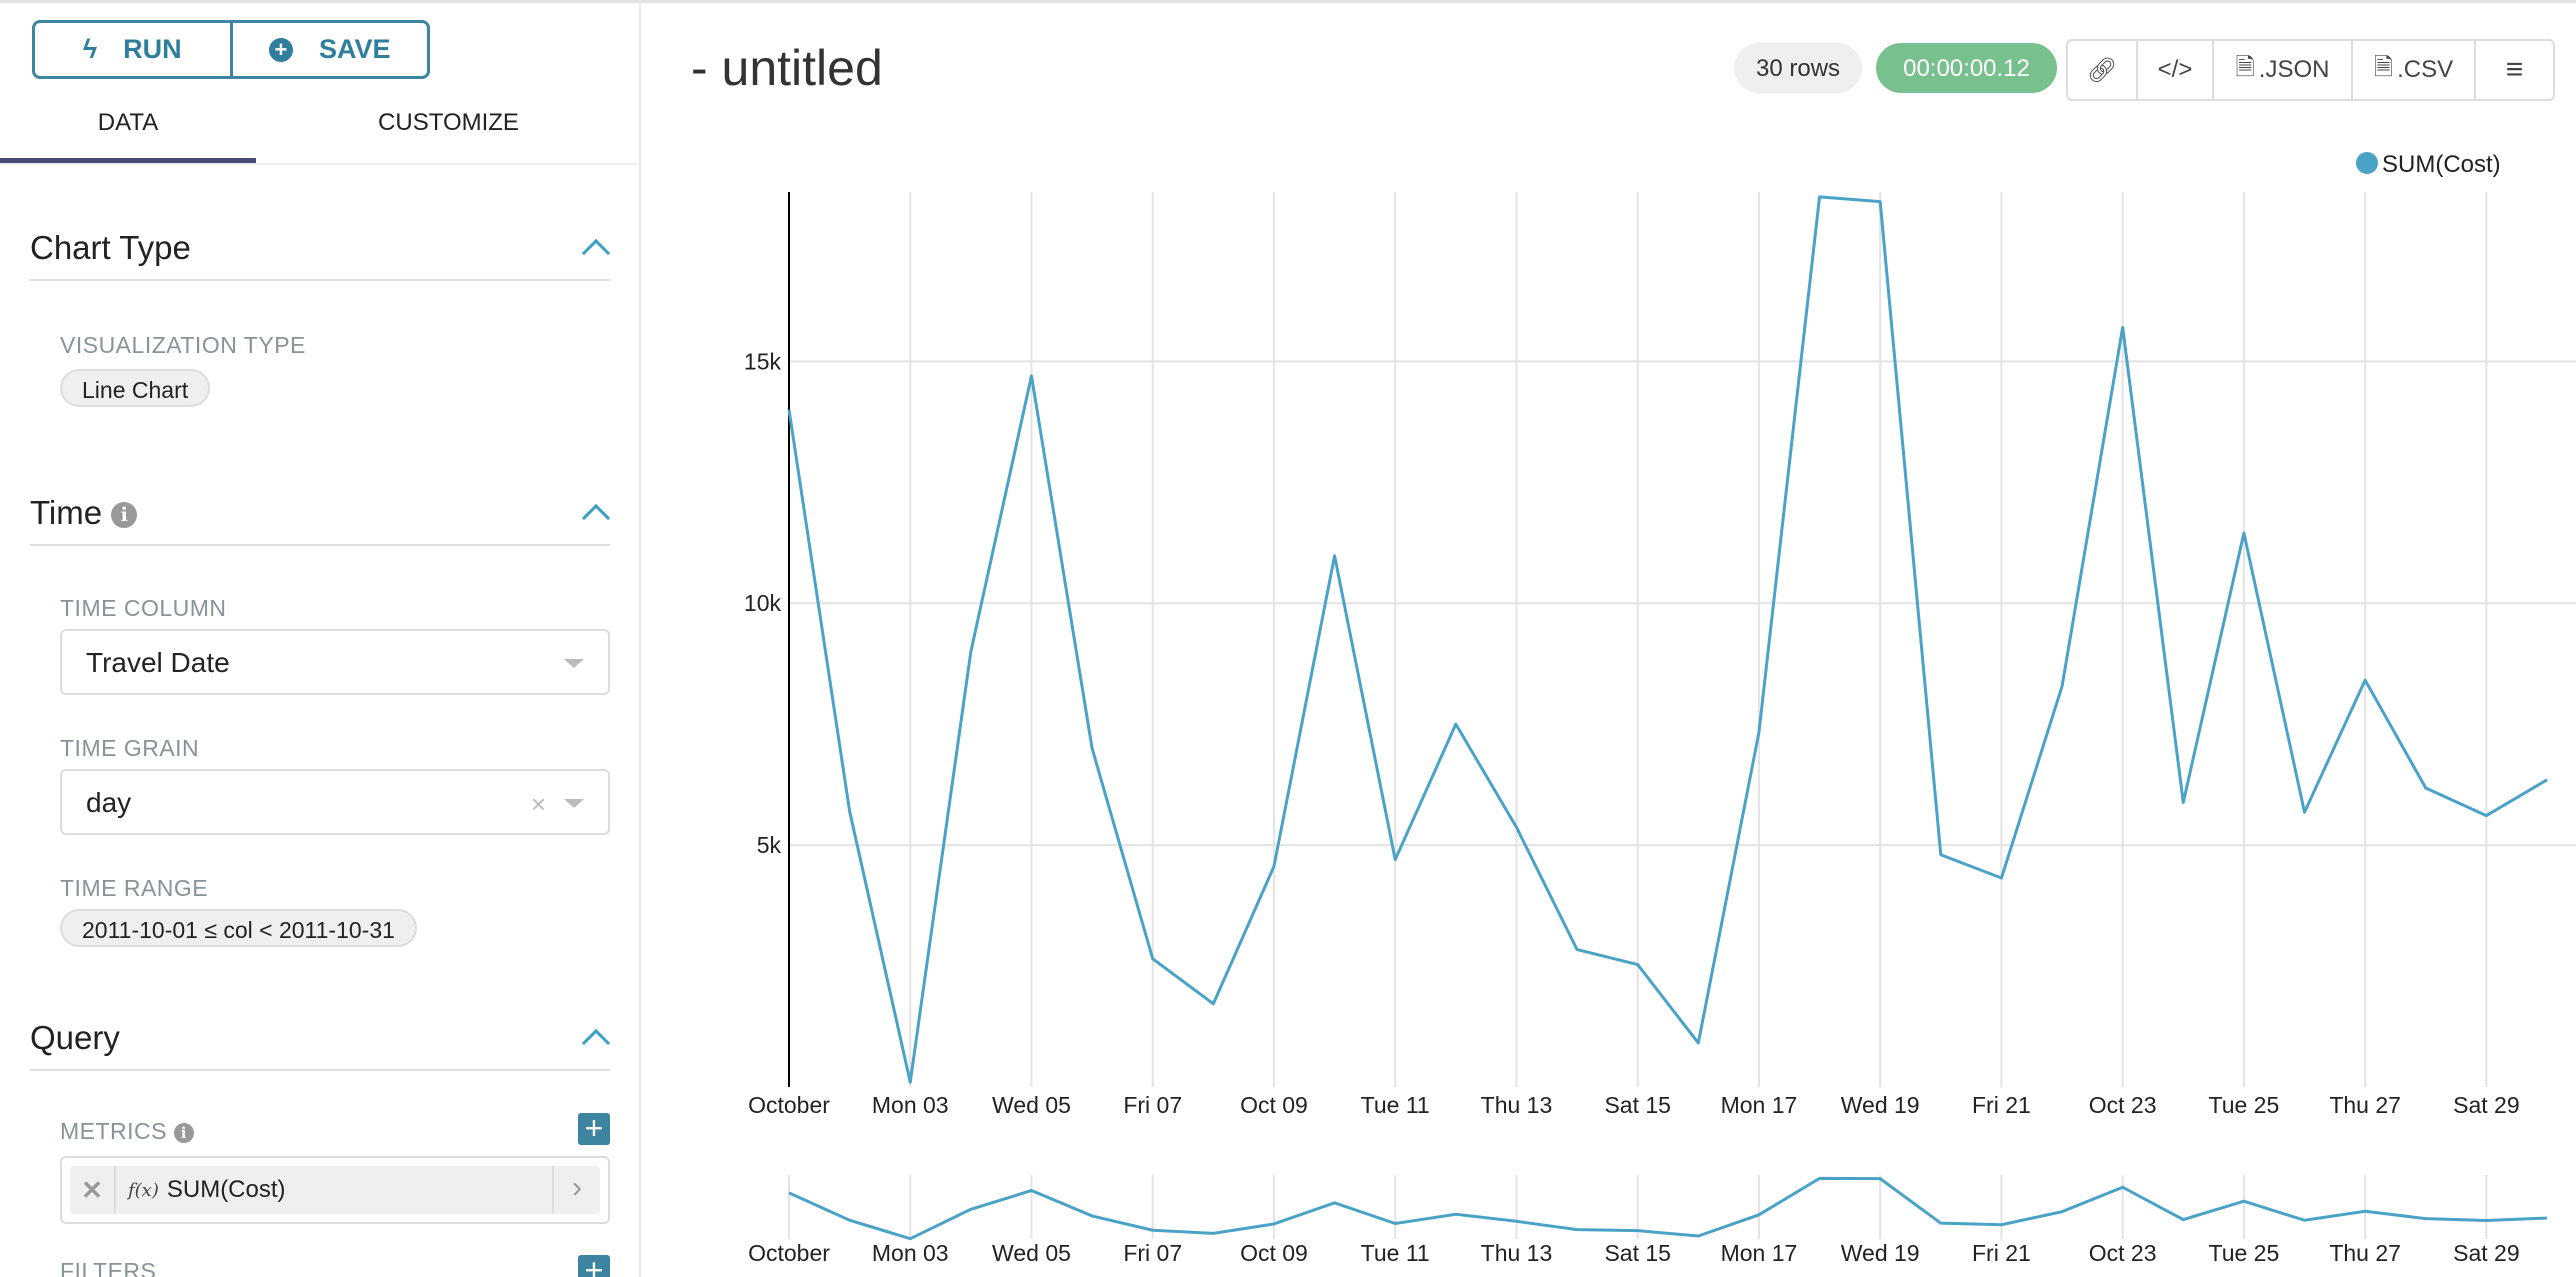 This screenshot has width=2576, height=1277. I want to click on metrics-input: ✕ f(x) SUM(Cost) ›, so click(335, 1190).